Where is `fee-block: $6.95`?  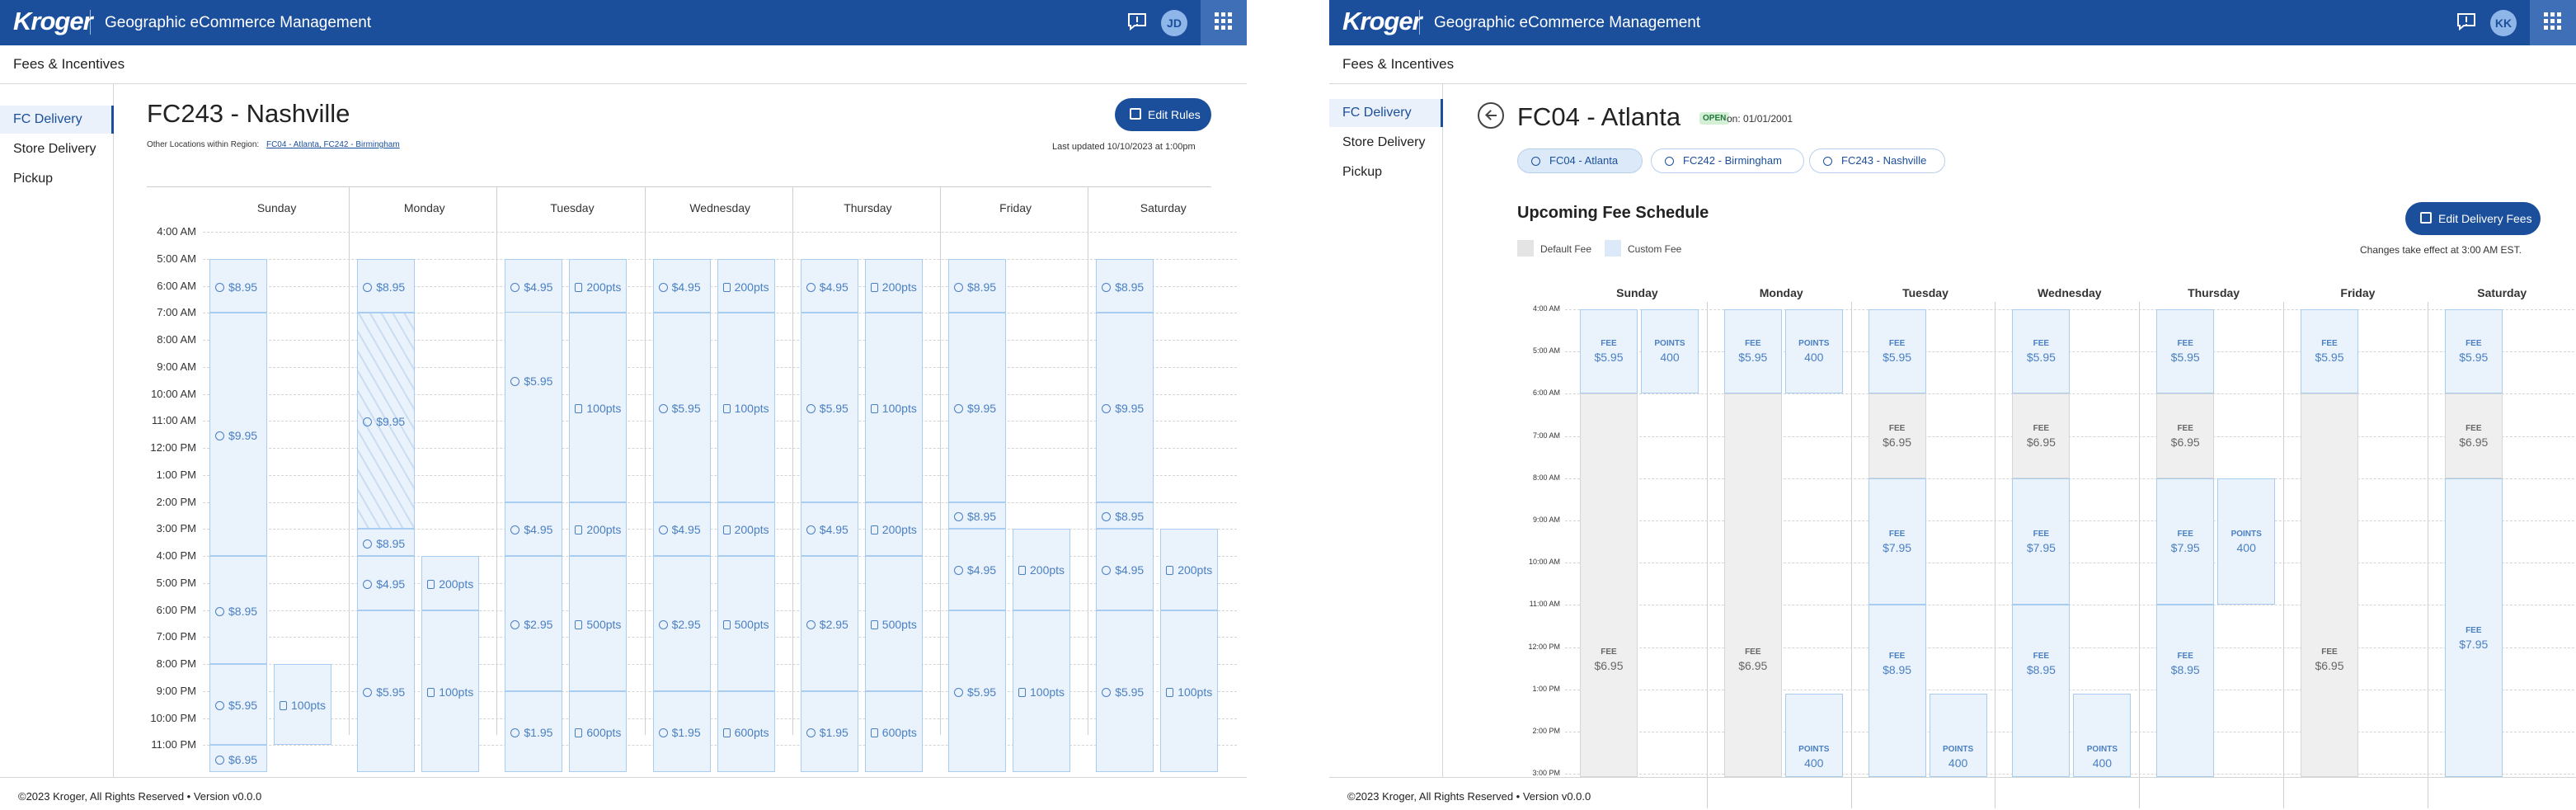
fee-block: $6.95 is located at coordinates (238, 758).